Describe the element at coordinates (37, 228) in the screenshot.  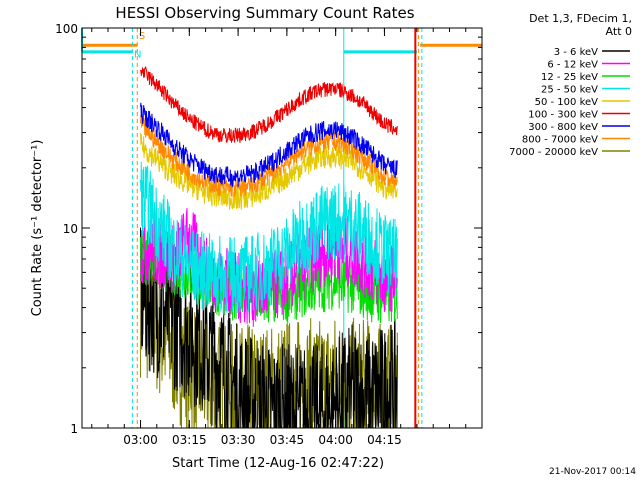
I see `y-axis-label: Count Rate (s⁻¹ detector⁻¹)` at that location.